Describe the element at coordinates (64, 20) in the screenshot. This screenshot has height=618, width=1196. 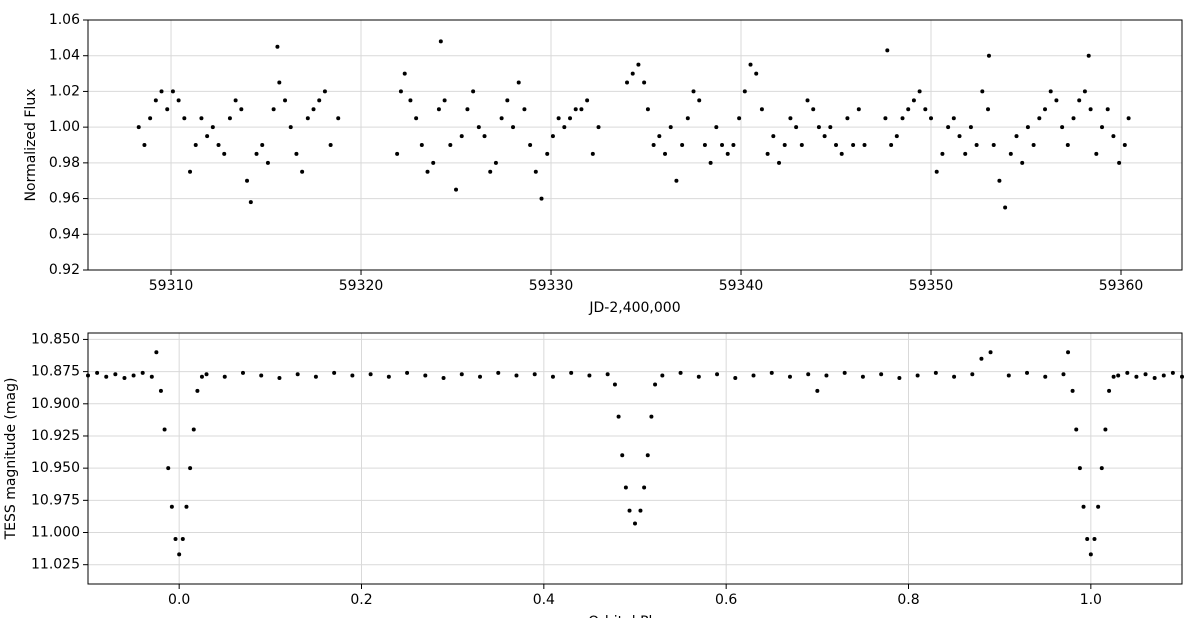
I see `y-tick-label: 1.06` at that location.